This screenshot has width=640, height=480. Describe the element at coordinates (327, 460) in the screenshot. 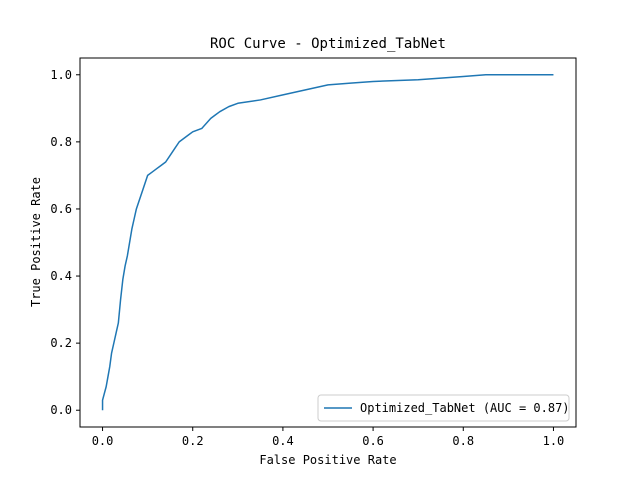

I see `x-axis-label: False Positive Rate` at that location.